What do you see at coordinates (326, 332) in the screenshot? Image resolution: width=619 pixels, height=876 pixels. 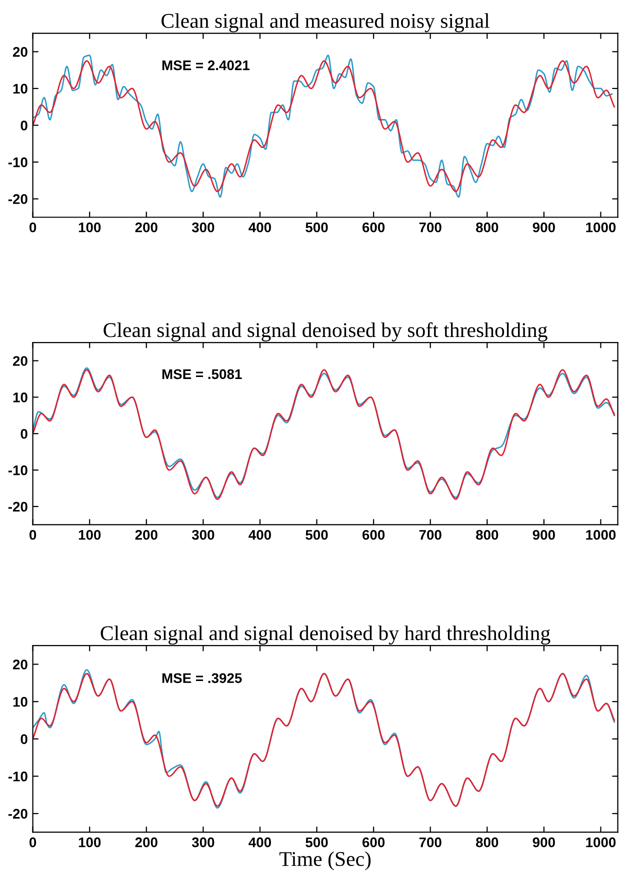 I see `chart-title: Clean signal and signal denoised by soft thresholding` at bounding box center [326, 332].